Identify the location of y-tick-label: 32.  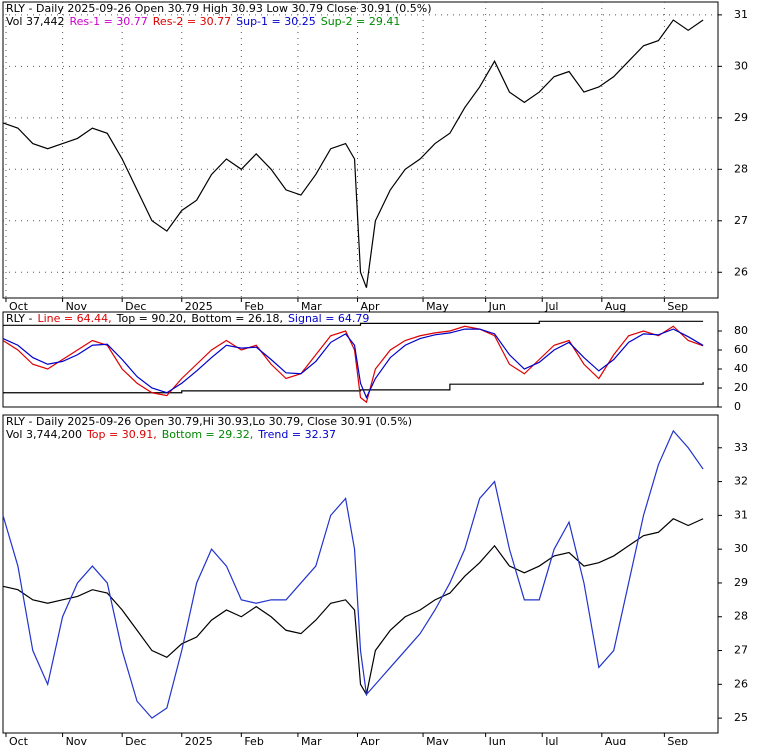
(741, 481).